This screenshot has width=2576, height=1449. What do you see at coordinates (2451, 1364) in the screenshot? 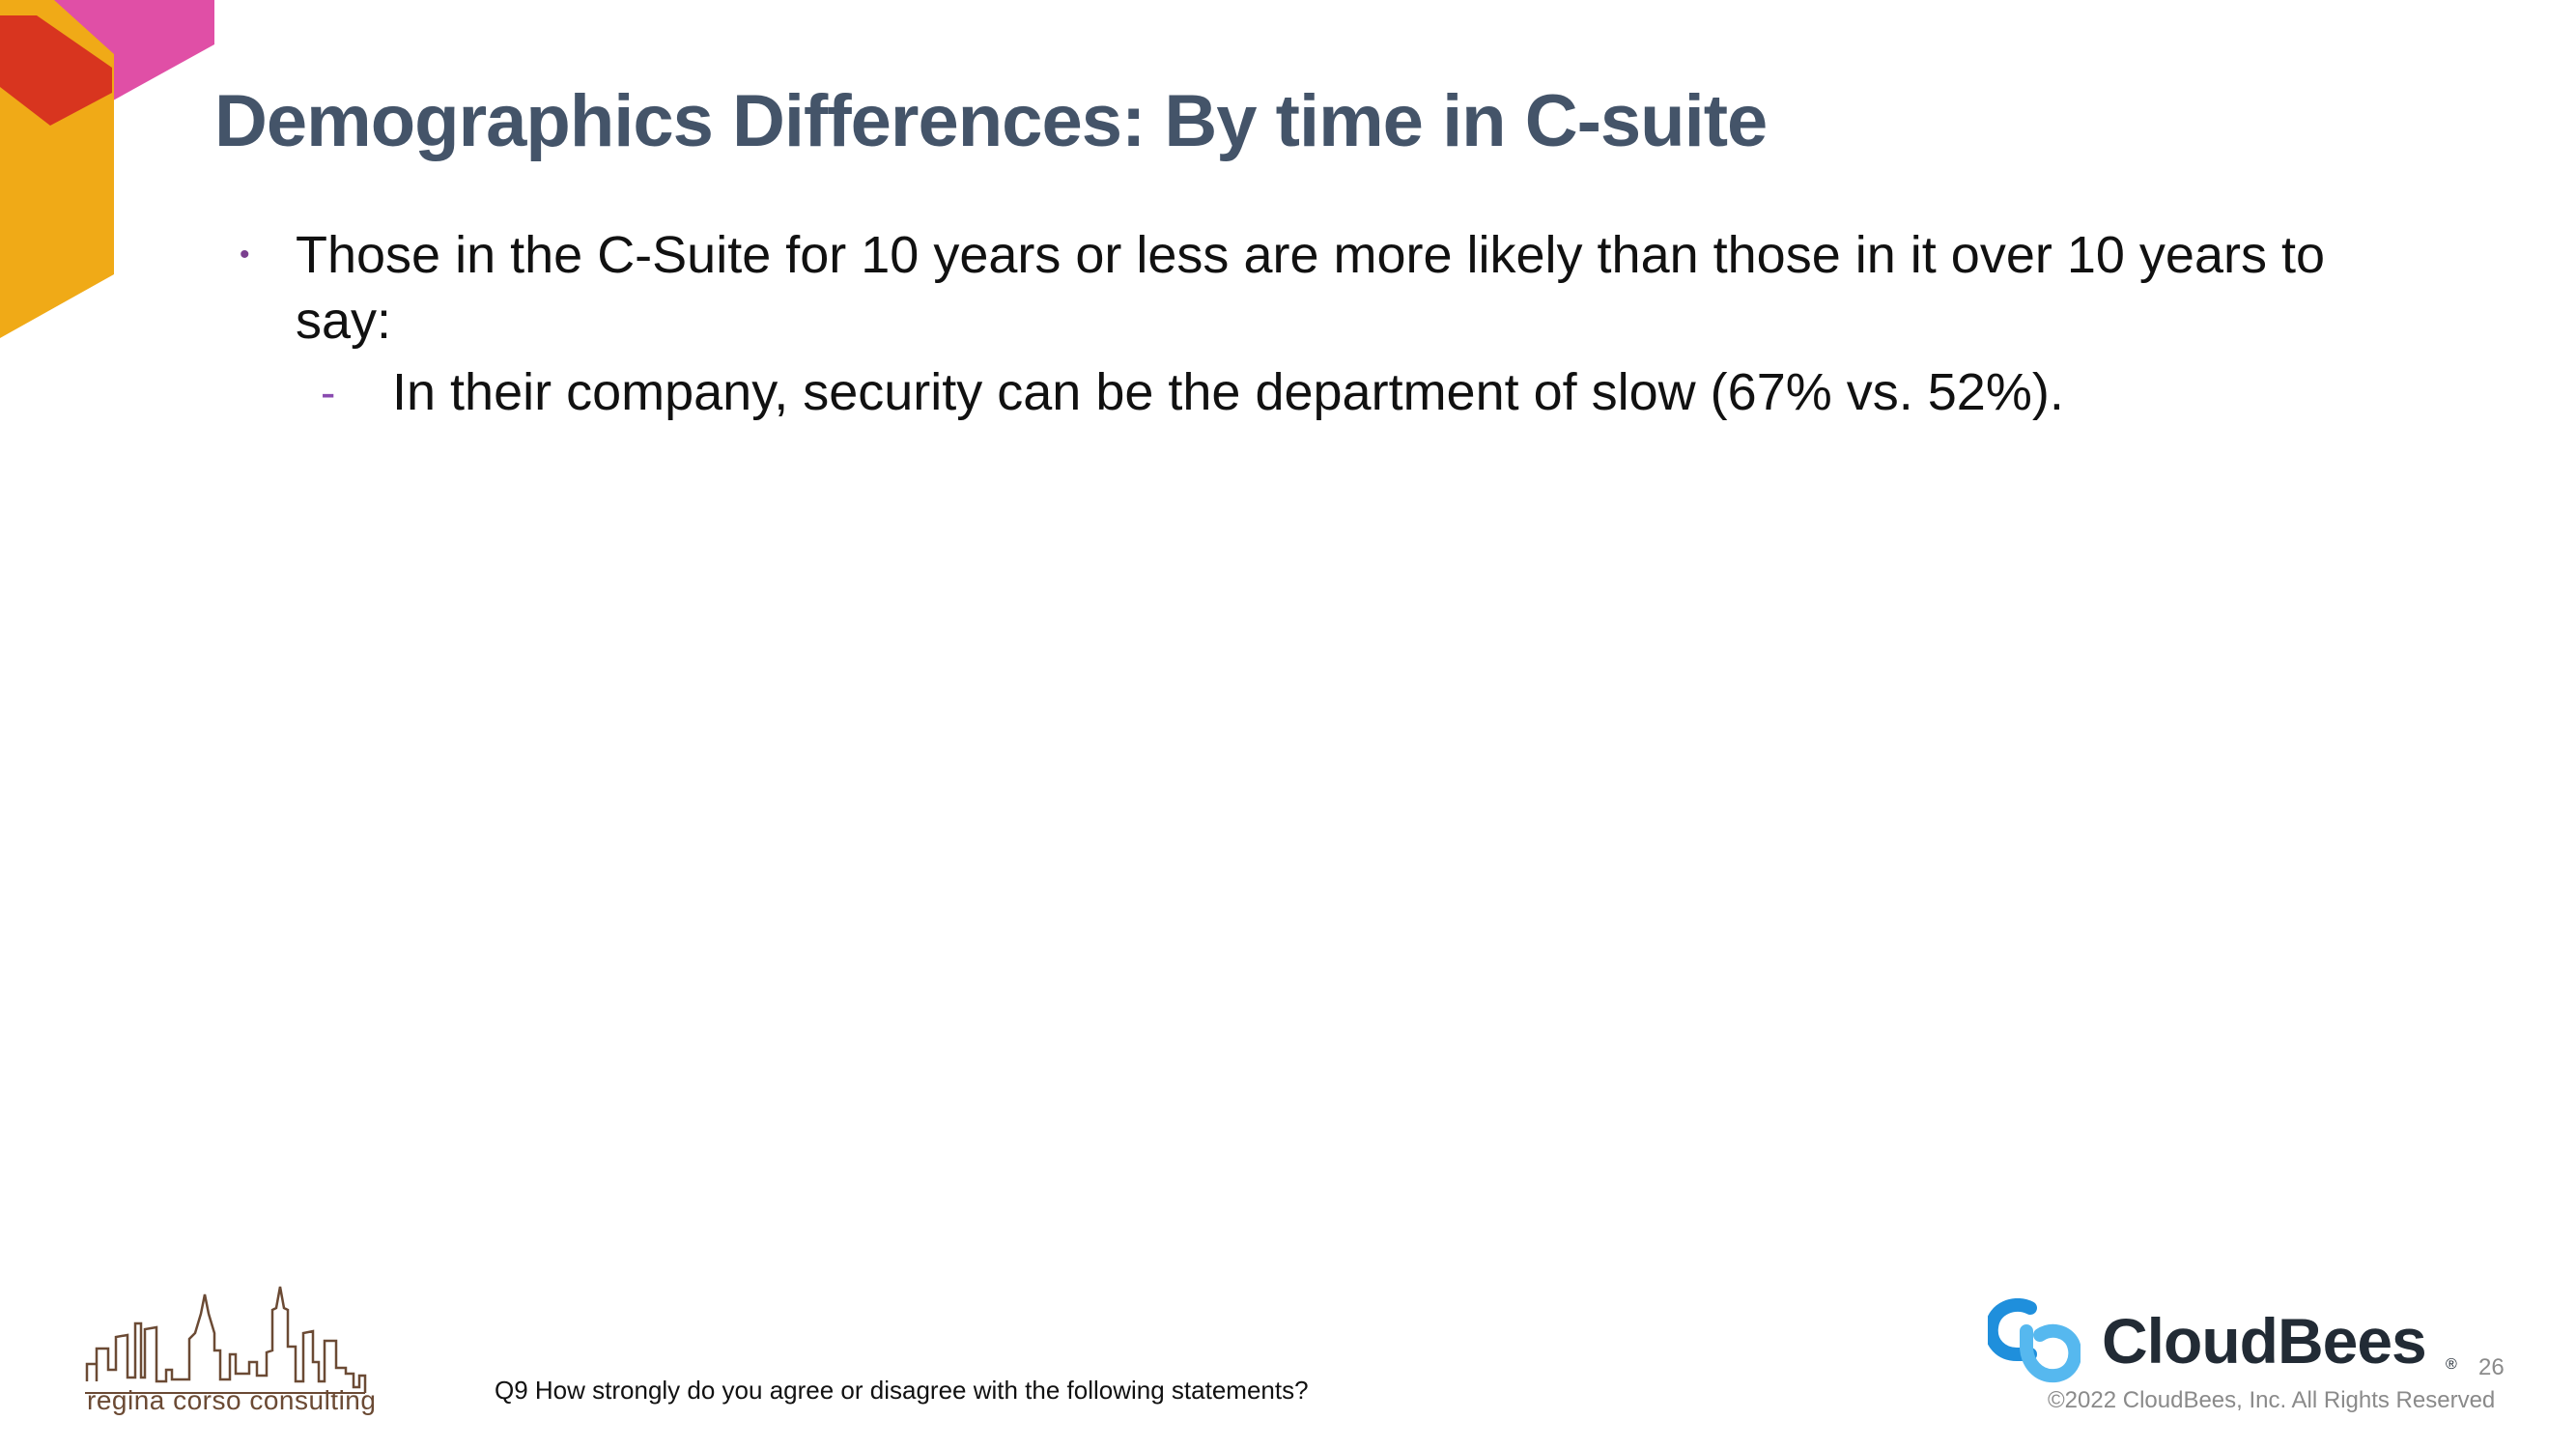
I see `registered-mark: ®` at bounding box center [2451, 1364].